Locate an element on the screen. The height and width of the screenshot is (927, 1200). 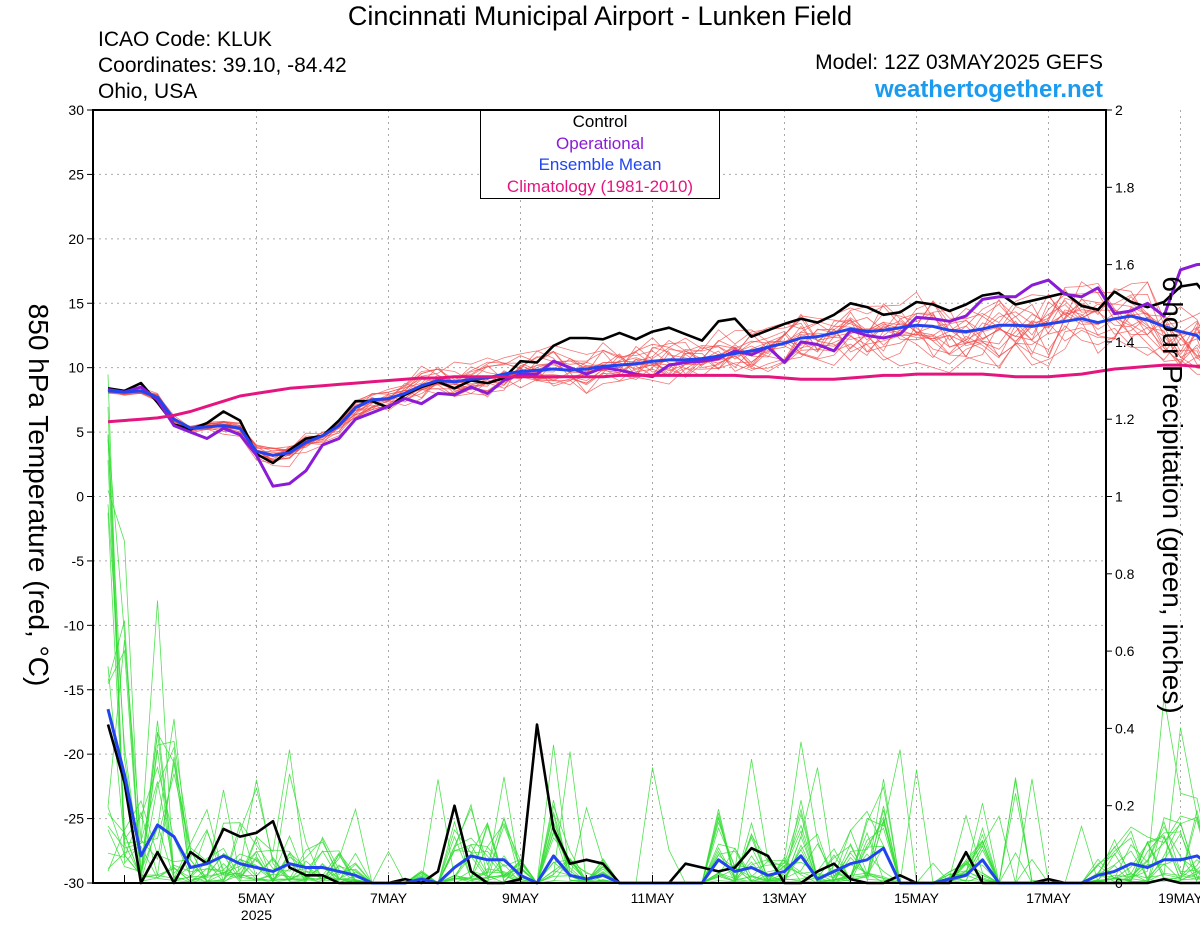
y-tick-label: -10 is located at coordinates (74, 625).